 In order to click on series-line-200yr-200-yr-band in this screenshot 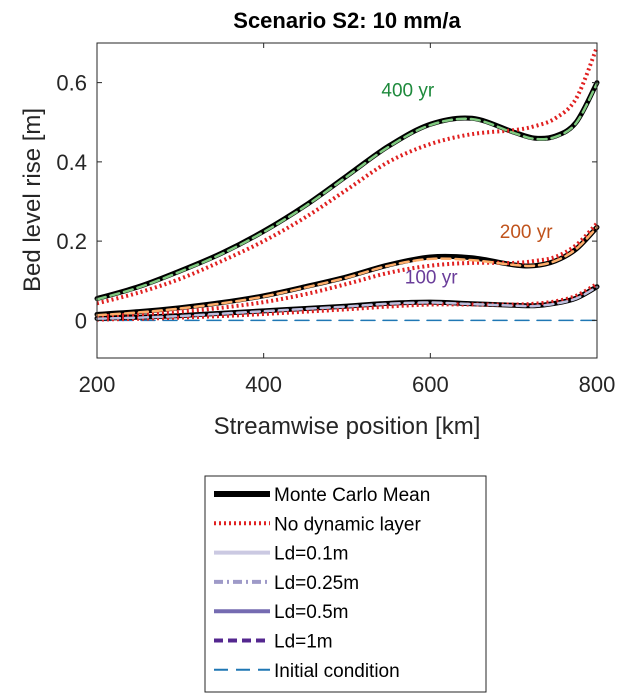, I will do `click(347, 271)`.